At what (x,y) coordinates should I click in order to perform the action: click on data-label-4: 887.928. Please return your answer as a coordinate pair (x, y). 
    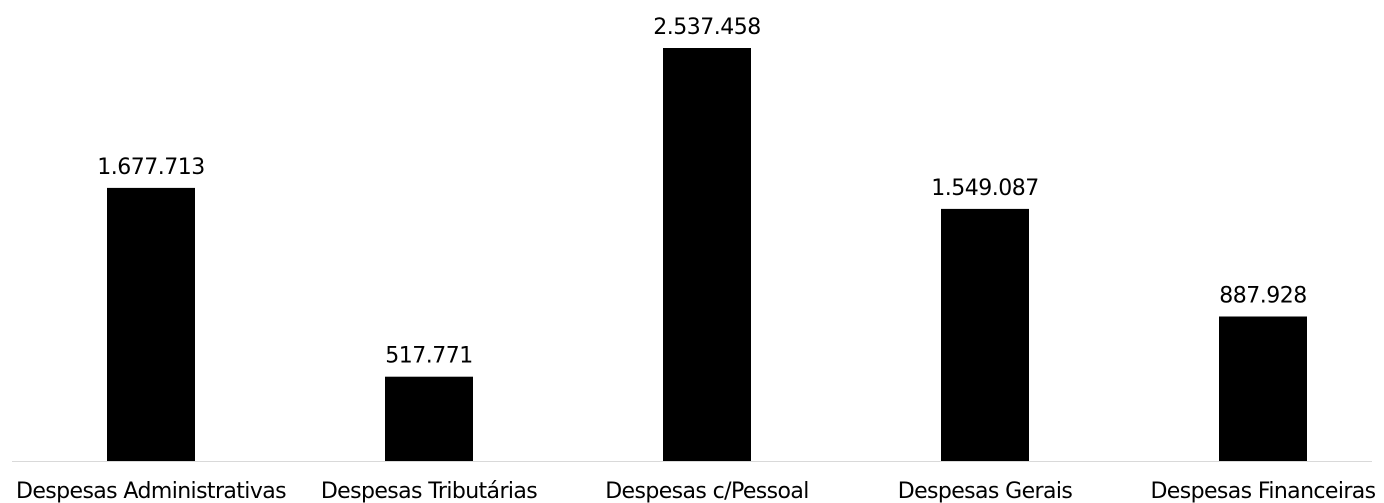
    Looking at the image, I should click on (1262, 296).